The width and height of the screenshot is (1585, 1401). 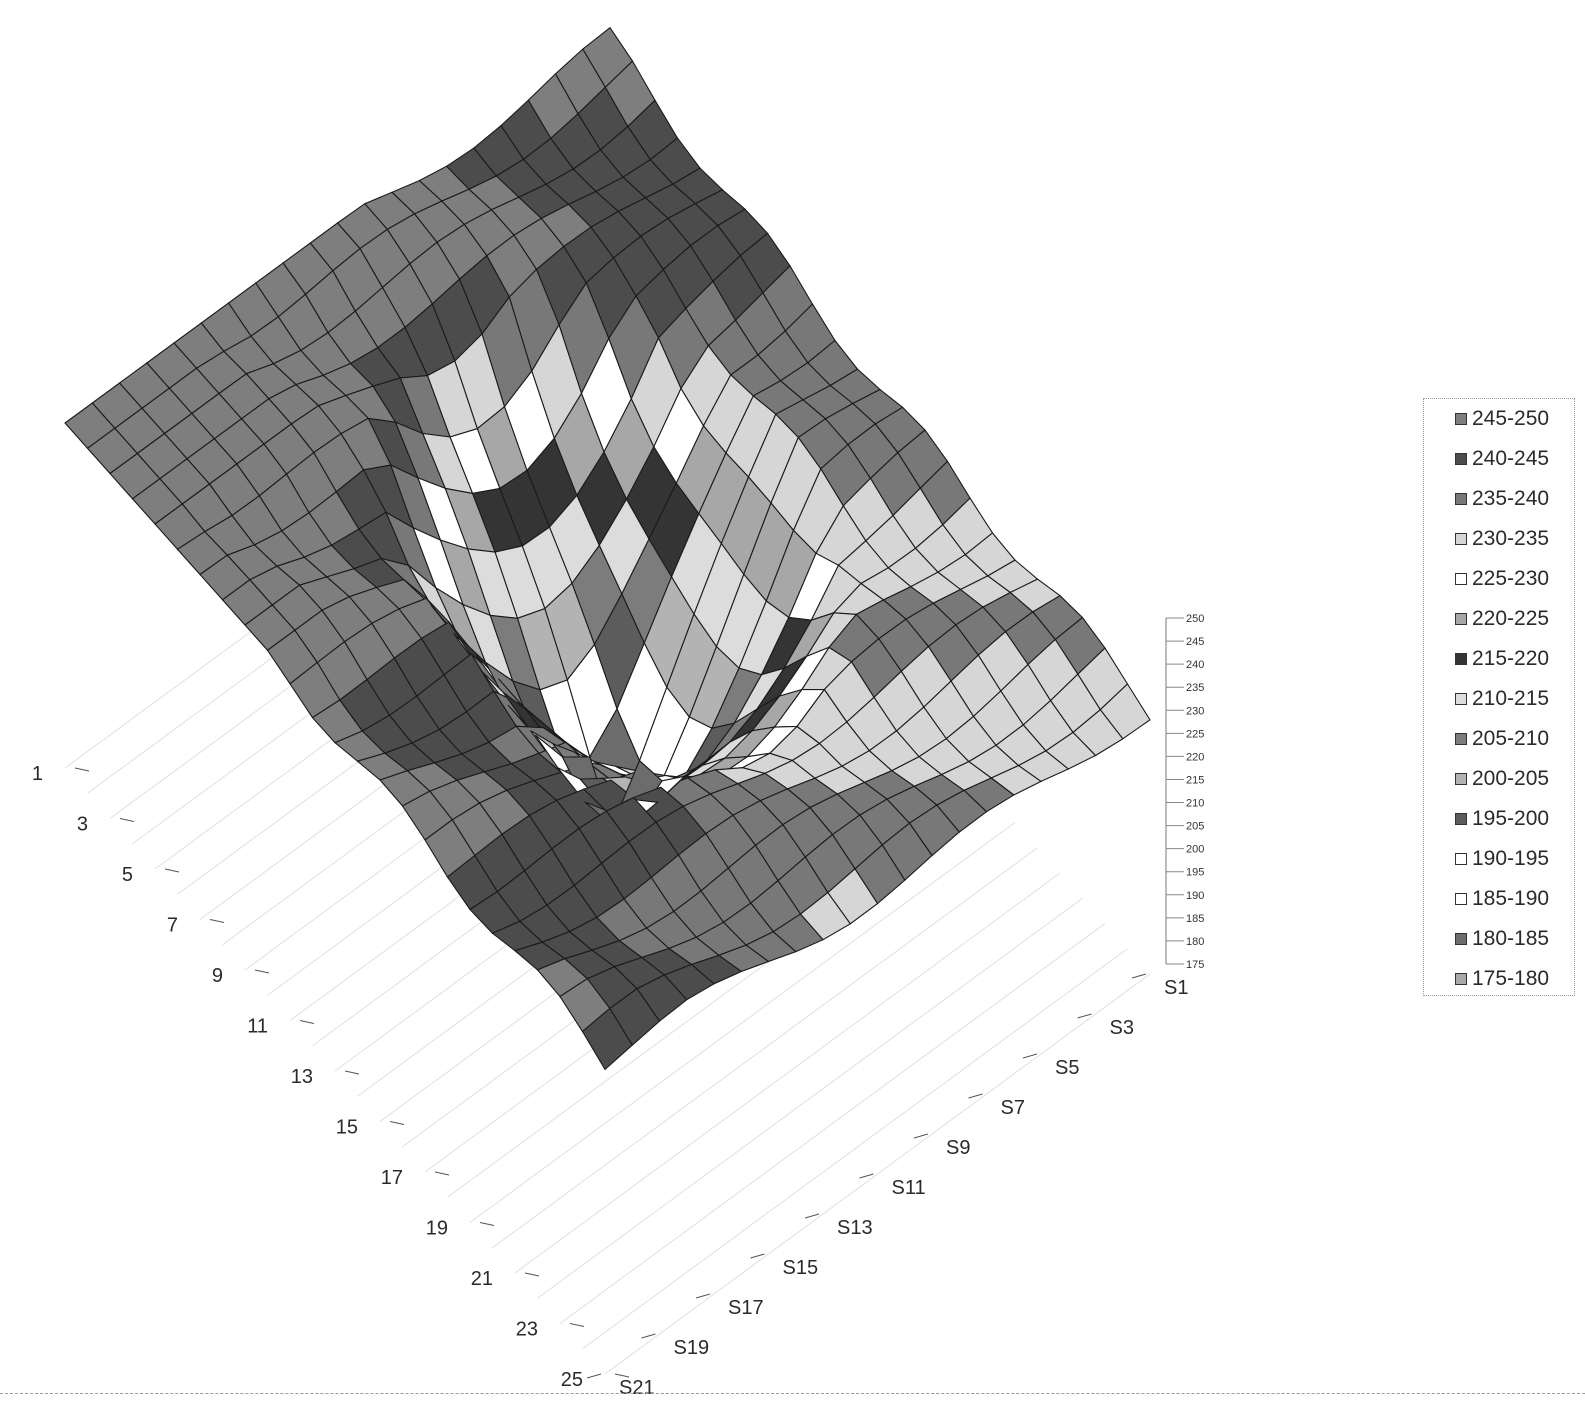 What do you see at coordinates (392, 1178) in the screenshot?
I see `x-tick-label: 17` at bounding box center [392, 1178].